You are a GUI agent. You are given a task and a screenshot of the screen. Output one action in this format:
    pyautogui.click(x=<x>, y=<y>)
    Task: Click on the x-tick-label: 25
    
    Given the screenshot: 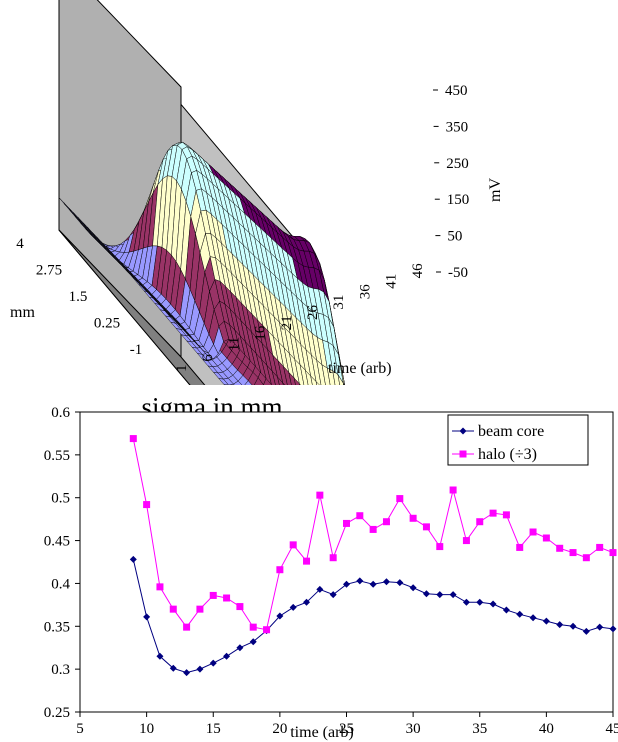 What is the action you would take?
    pyautogui.click(x=346, y=729)
    